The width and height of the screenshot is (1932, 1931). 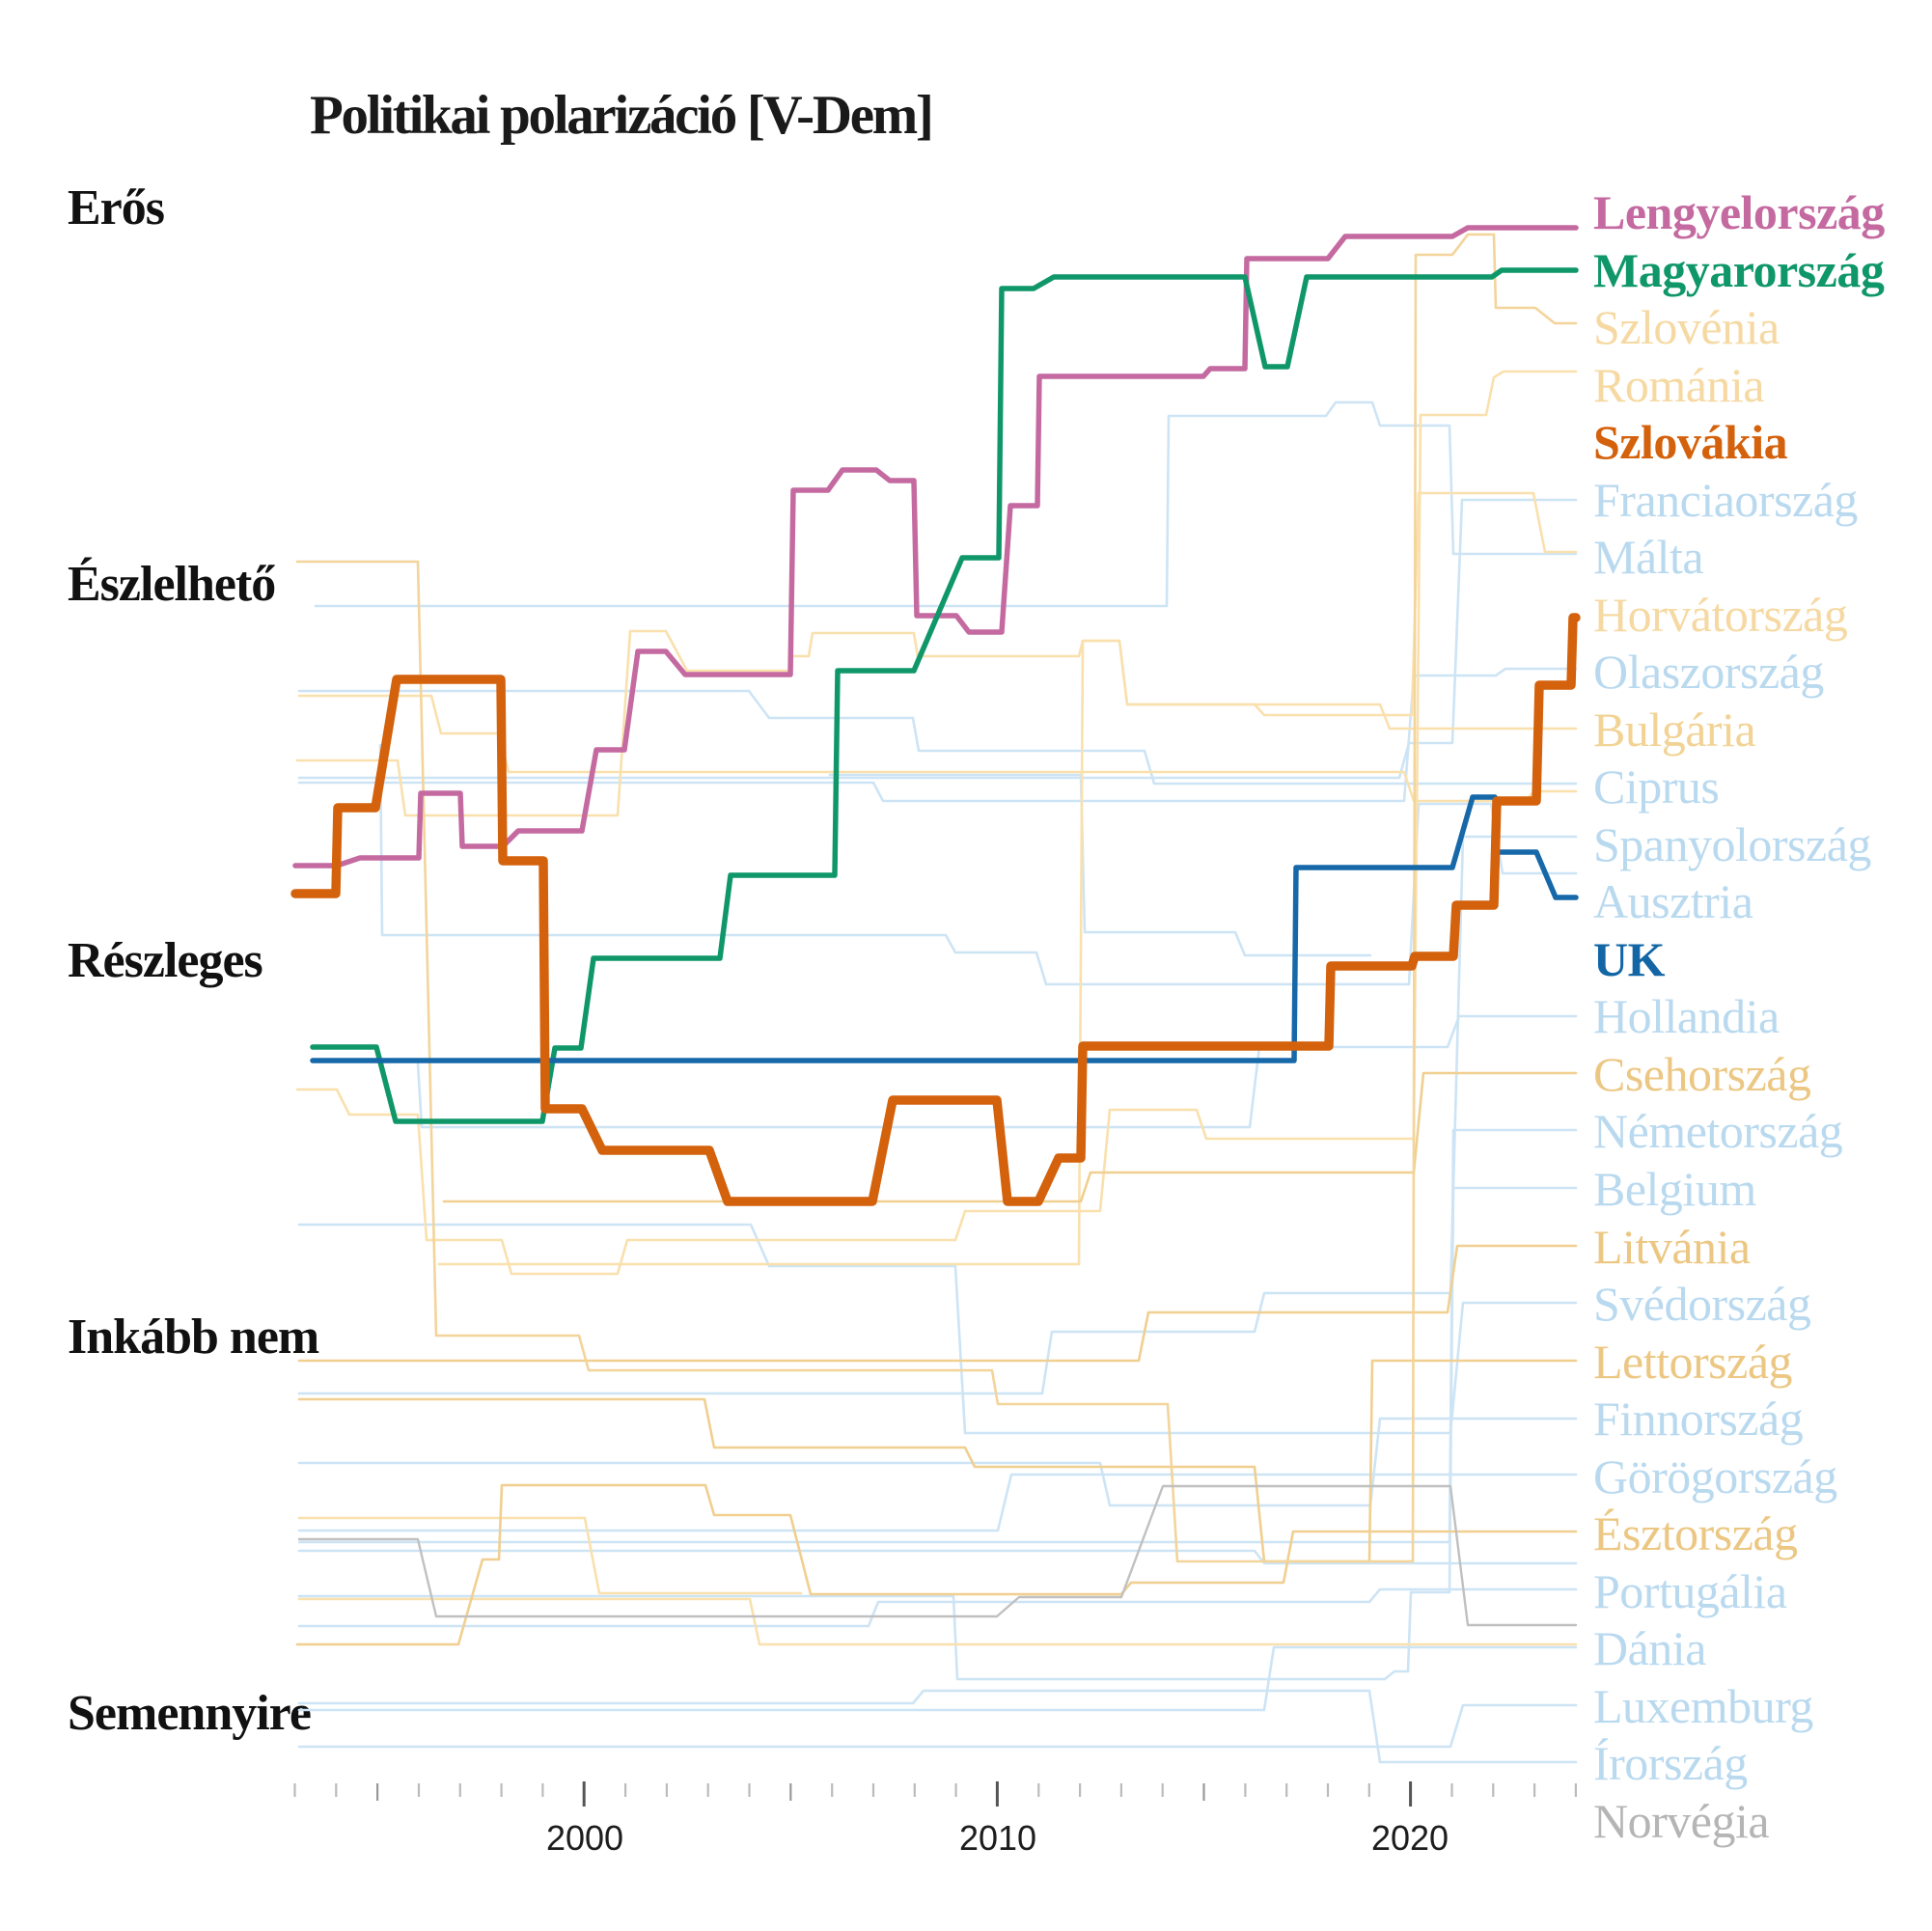 What do you see at coordinates (1681, 1821) in the screenshot?
I see `svg-text: Norvégia` at bounding box center [1681, 1821].